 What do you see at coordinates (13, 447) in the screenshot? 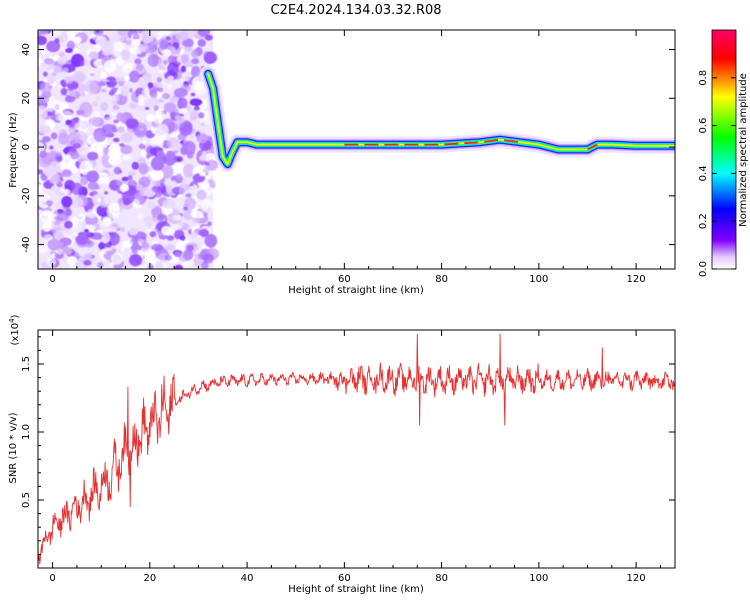
I see `snr-y-label: SNR (10 * v/v)` at bounding box center [13, 447].